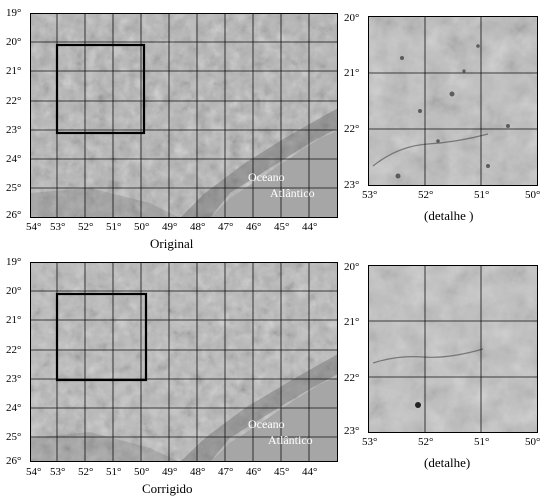 This screenshot has height=498, width=545. What do you see at coordinates (167, 488) in the screenshot?
I see `caption-corrected: Corrigido` at bounding box center [167, 488].